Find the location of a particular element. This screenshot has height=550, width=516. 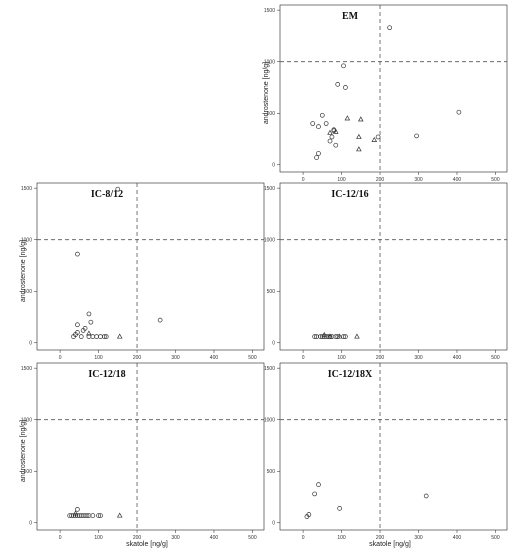

panel-title: EM is located at coordinates (350, 16).